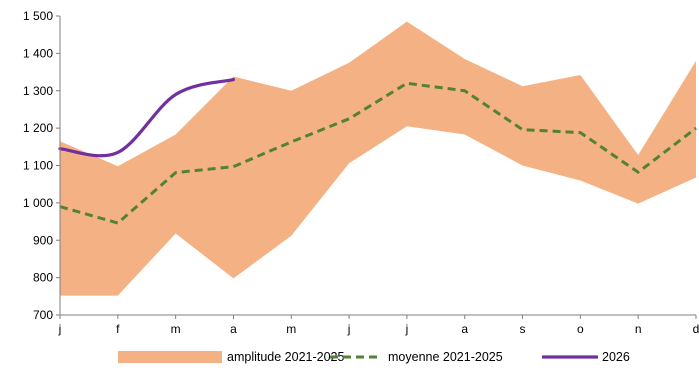  I want to click on y-tick-label: 1 400, so click(38, 53).